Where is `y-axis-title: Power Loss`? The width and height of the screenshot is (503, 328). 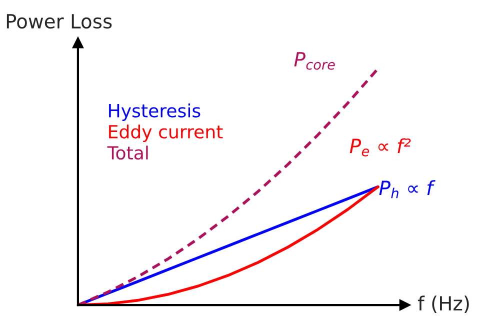
y-axis-title: Power Loss is located at coordinates (59, 21).